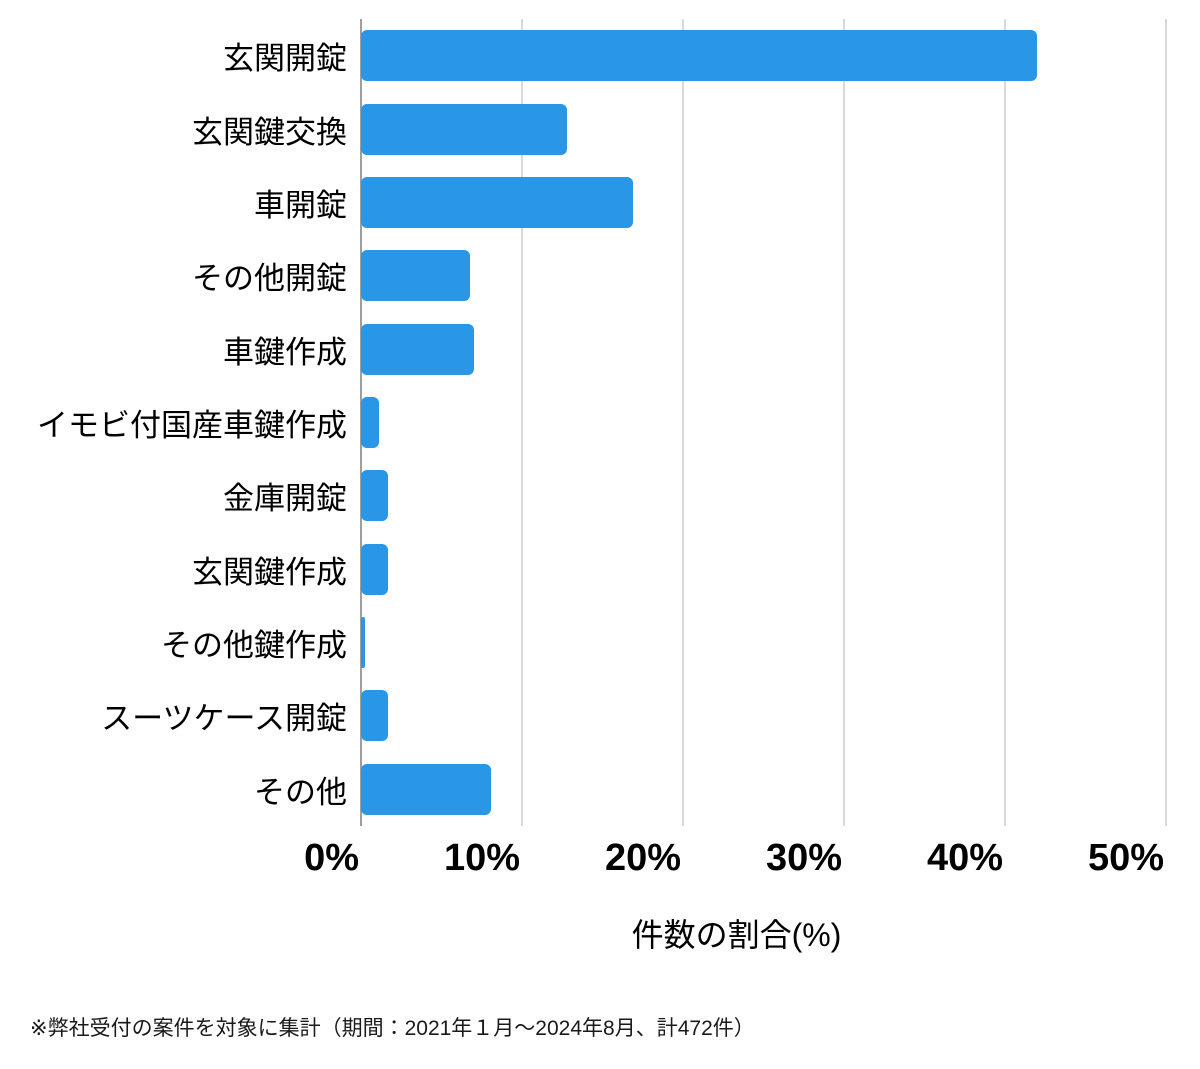  Describe the element at coordinates (300, 205) in the screenshot. I see `category-label: 車開錠` at that location.